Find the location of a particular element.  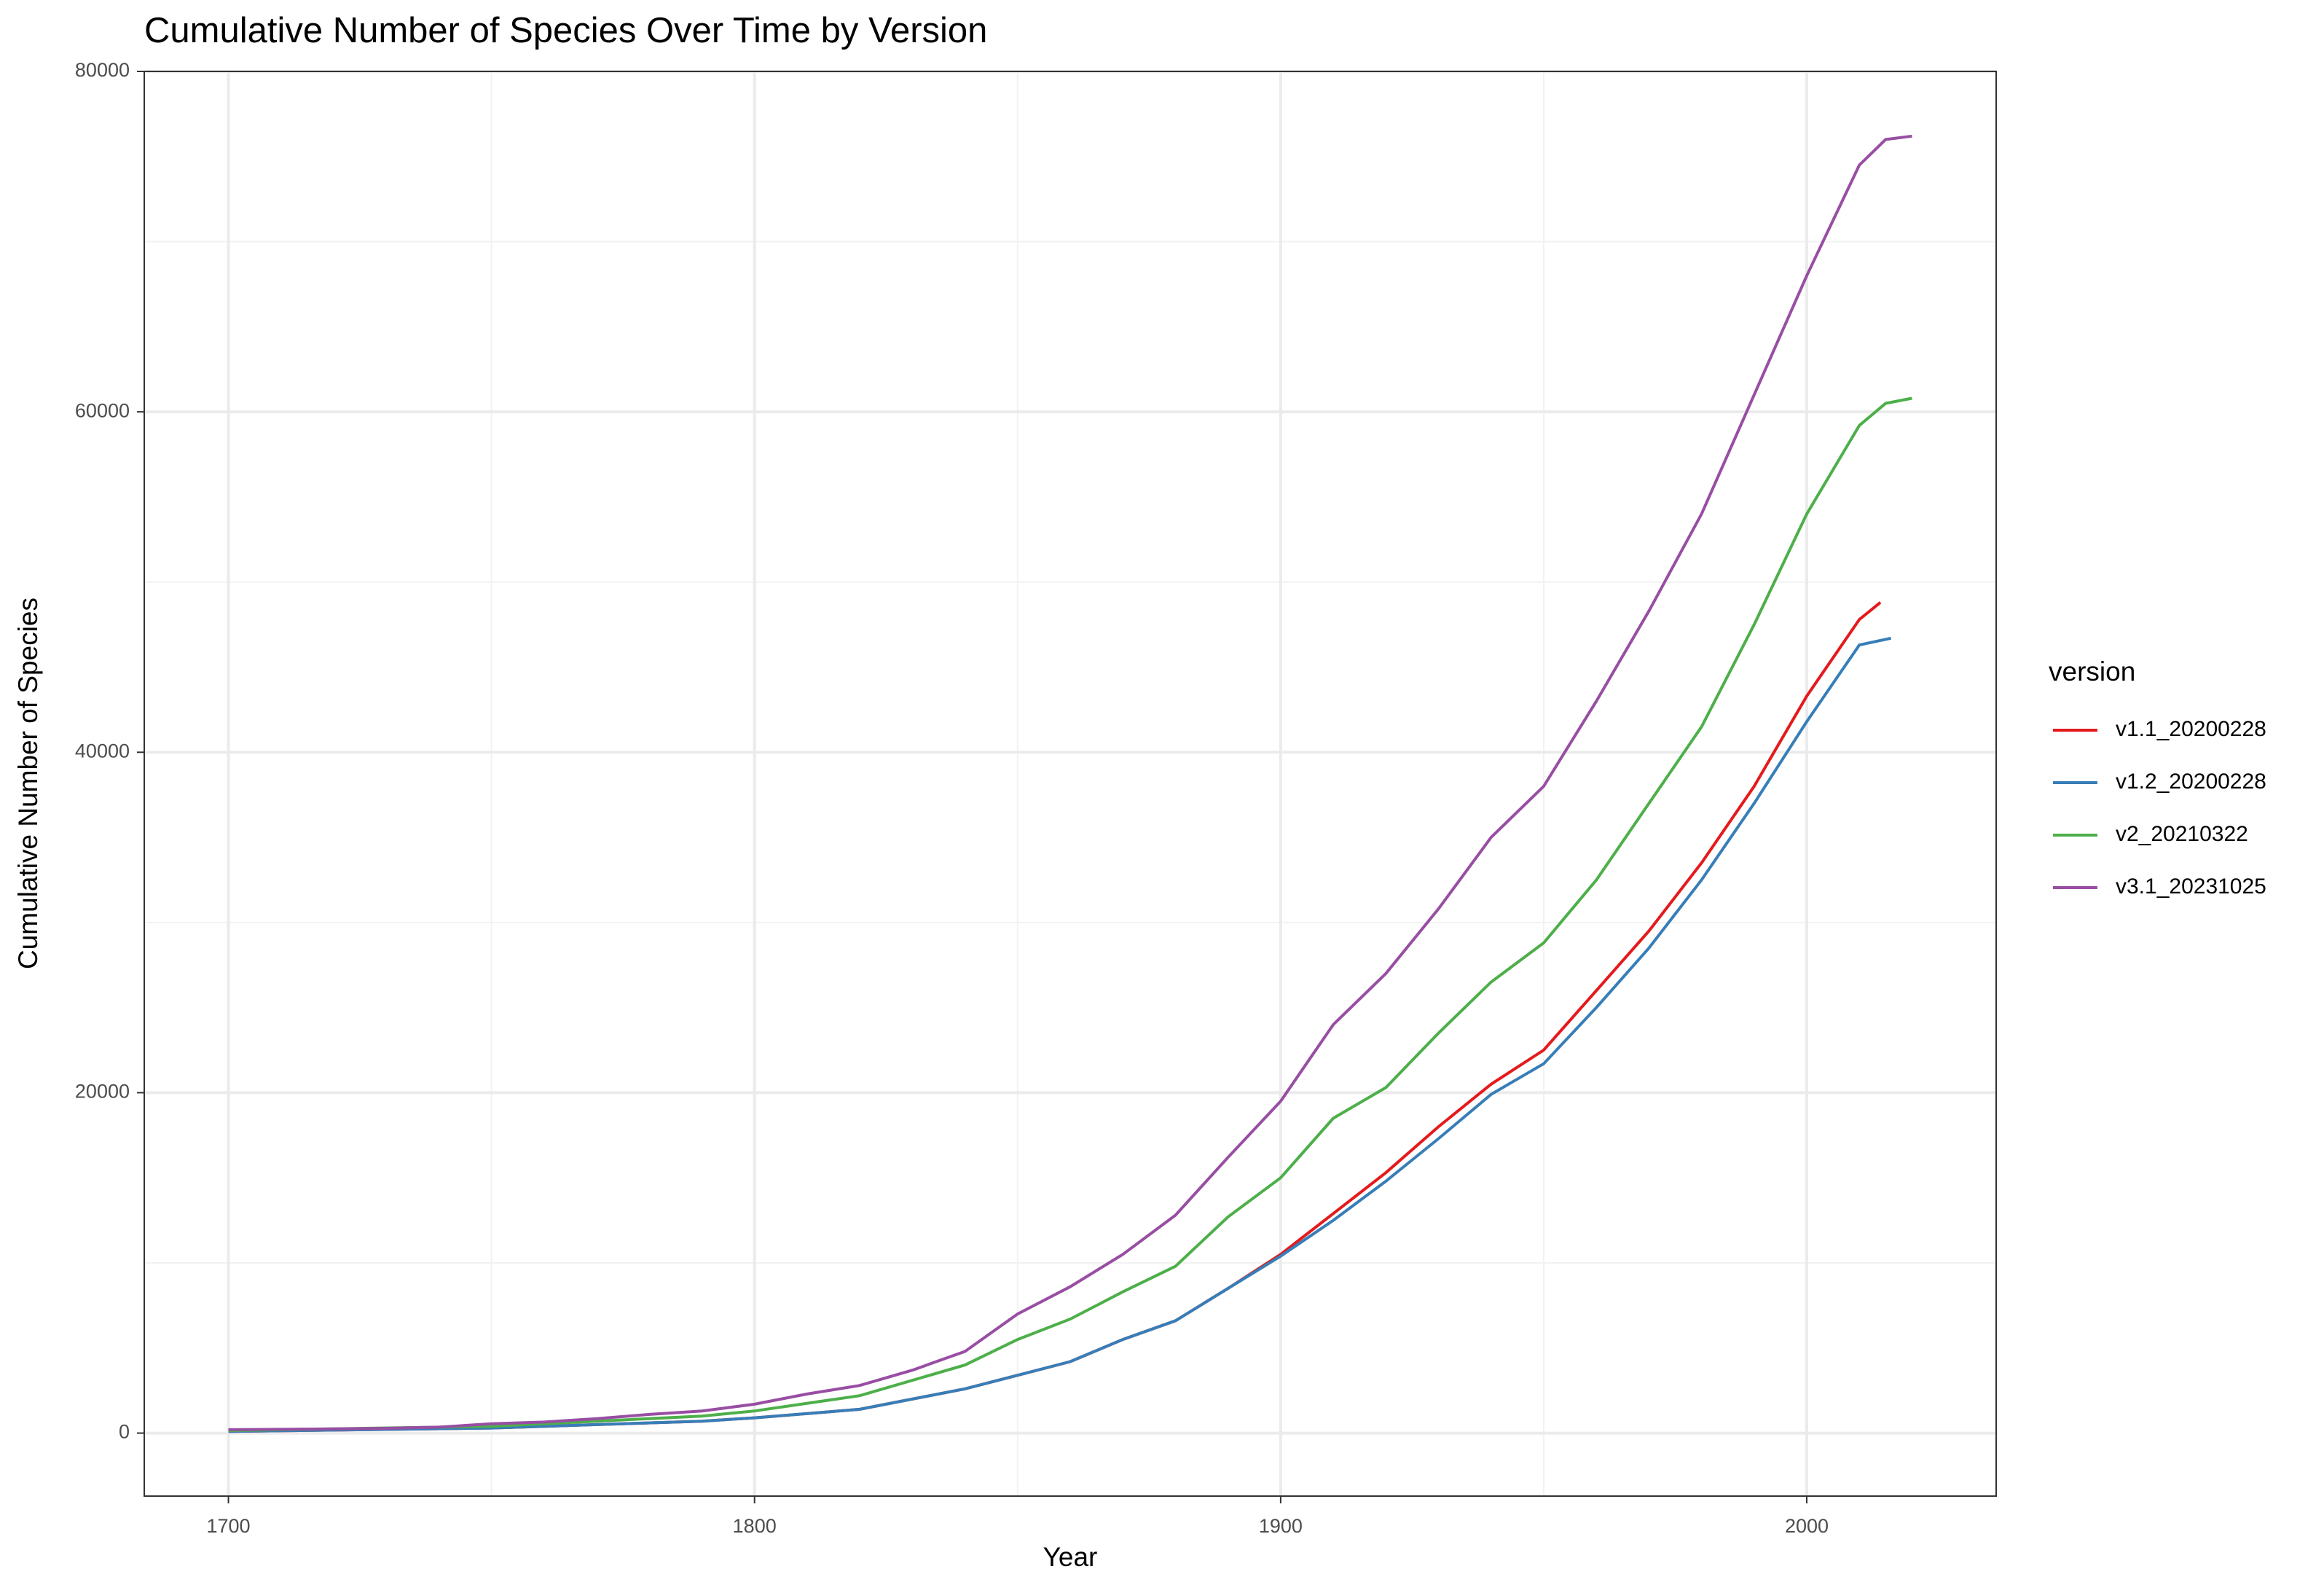

x-tick-label: 1700 is located at coordinates (229, 1526).